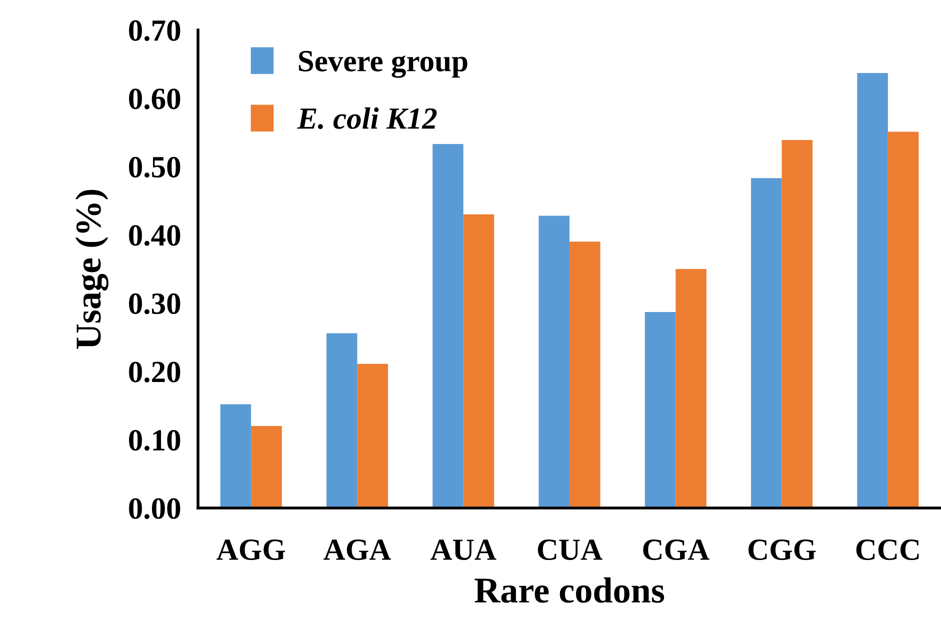  Describe the element at coordinates (154, 509) in the screenshot. I see `y-tick-label: 0.00` at that location.